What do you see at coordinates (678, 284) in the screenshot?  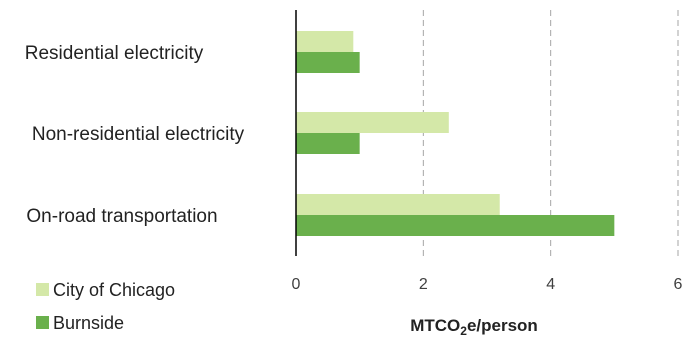 I see `x-tick-6: 6` at bounding box center [678, 284].